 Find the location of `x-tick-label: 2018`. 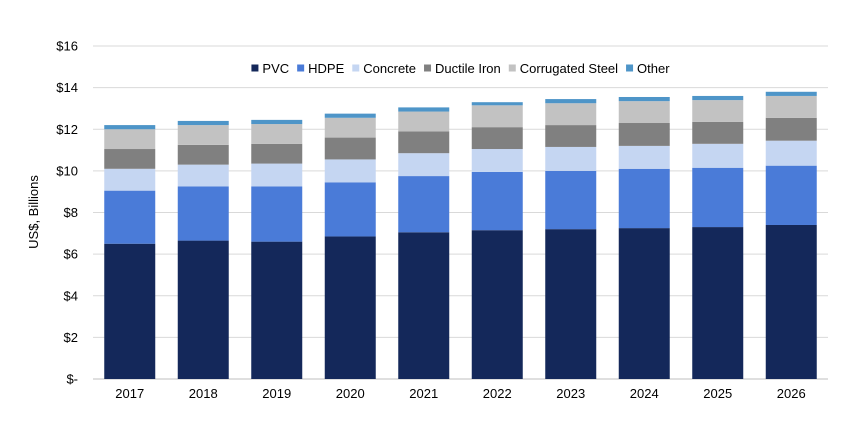

x-tick-label: 2018 is located at coordinates (203, 393).